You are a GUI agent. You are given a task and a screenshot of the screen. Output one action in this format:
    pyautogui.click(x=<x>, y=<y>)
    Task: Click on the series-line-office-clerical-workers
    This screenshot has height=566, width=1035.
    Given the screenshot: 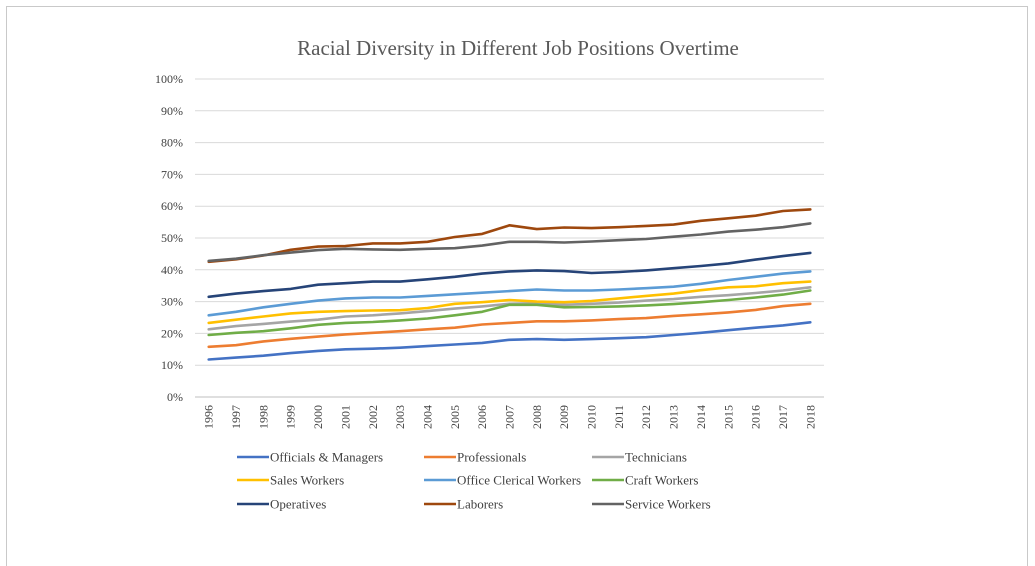 What is the action you would take?
    pyautogui.click(x=509, y=293)
    